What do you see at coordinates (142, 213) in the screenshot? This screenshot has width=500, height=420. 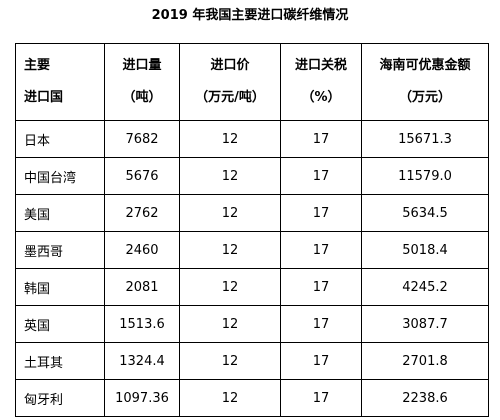 I see `cell-volume: 2762` at bounding box center [142, 213].